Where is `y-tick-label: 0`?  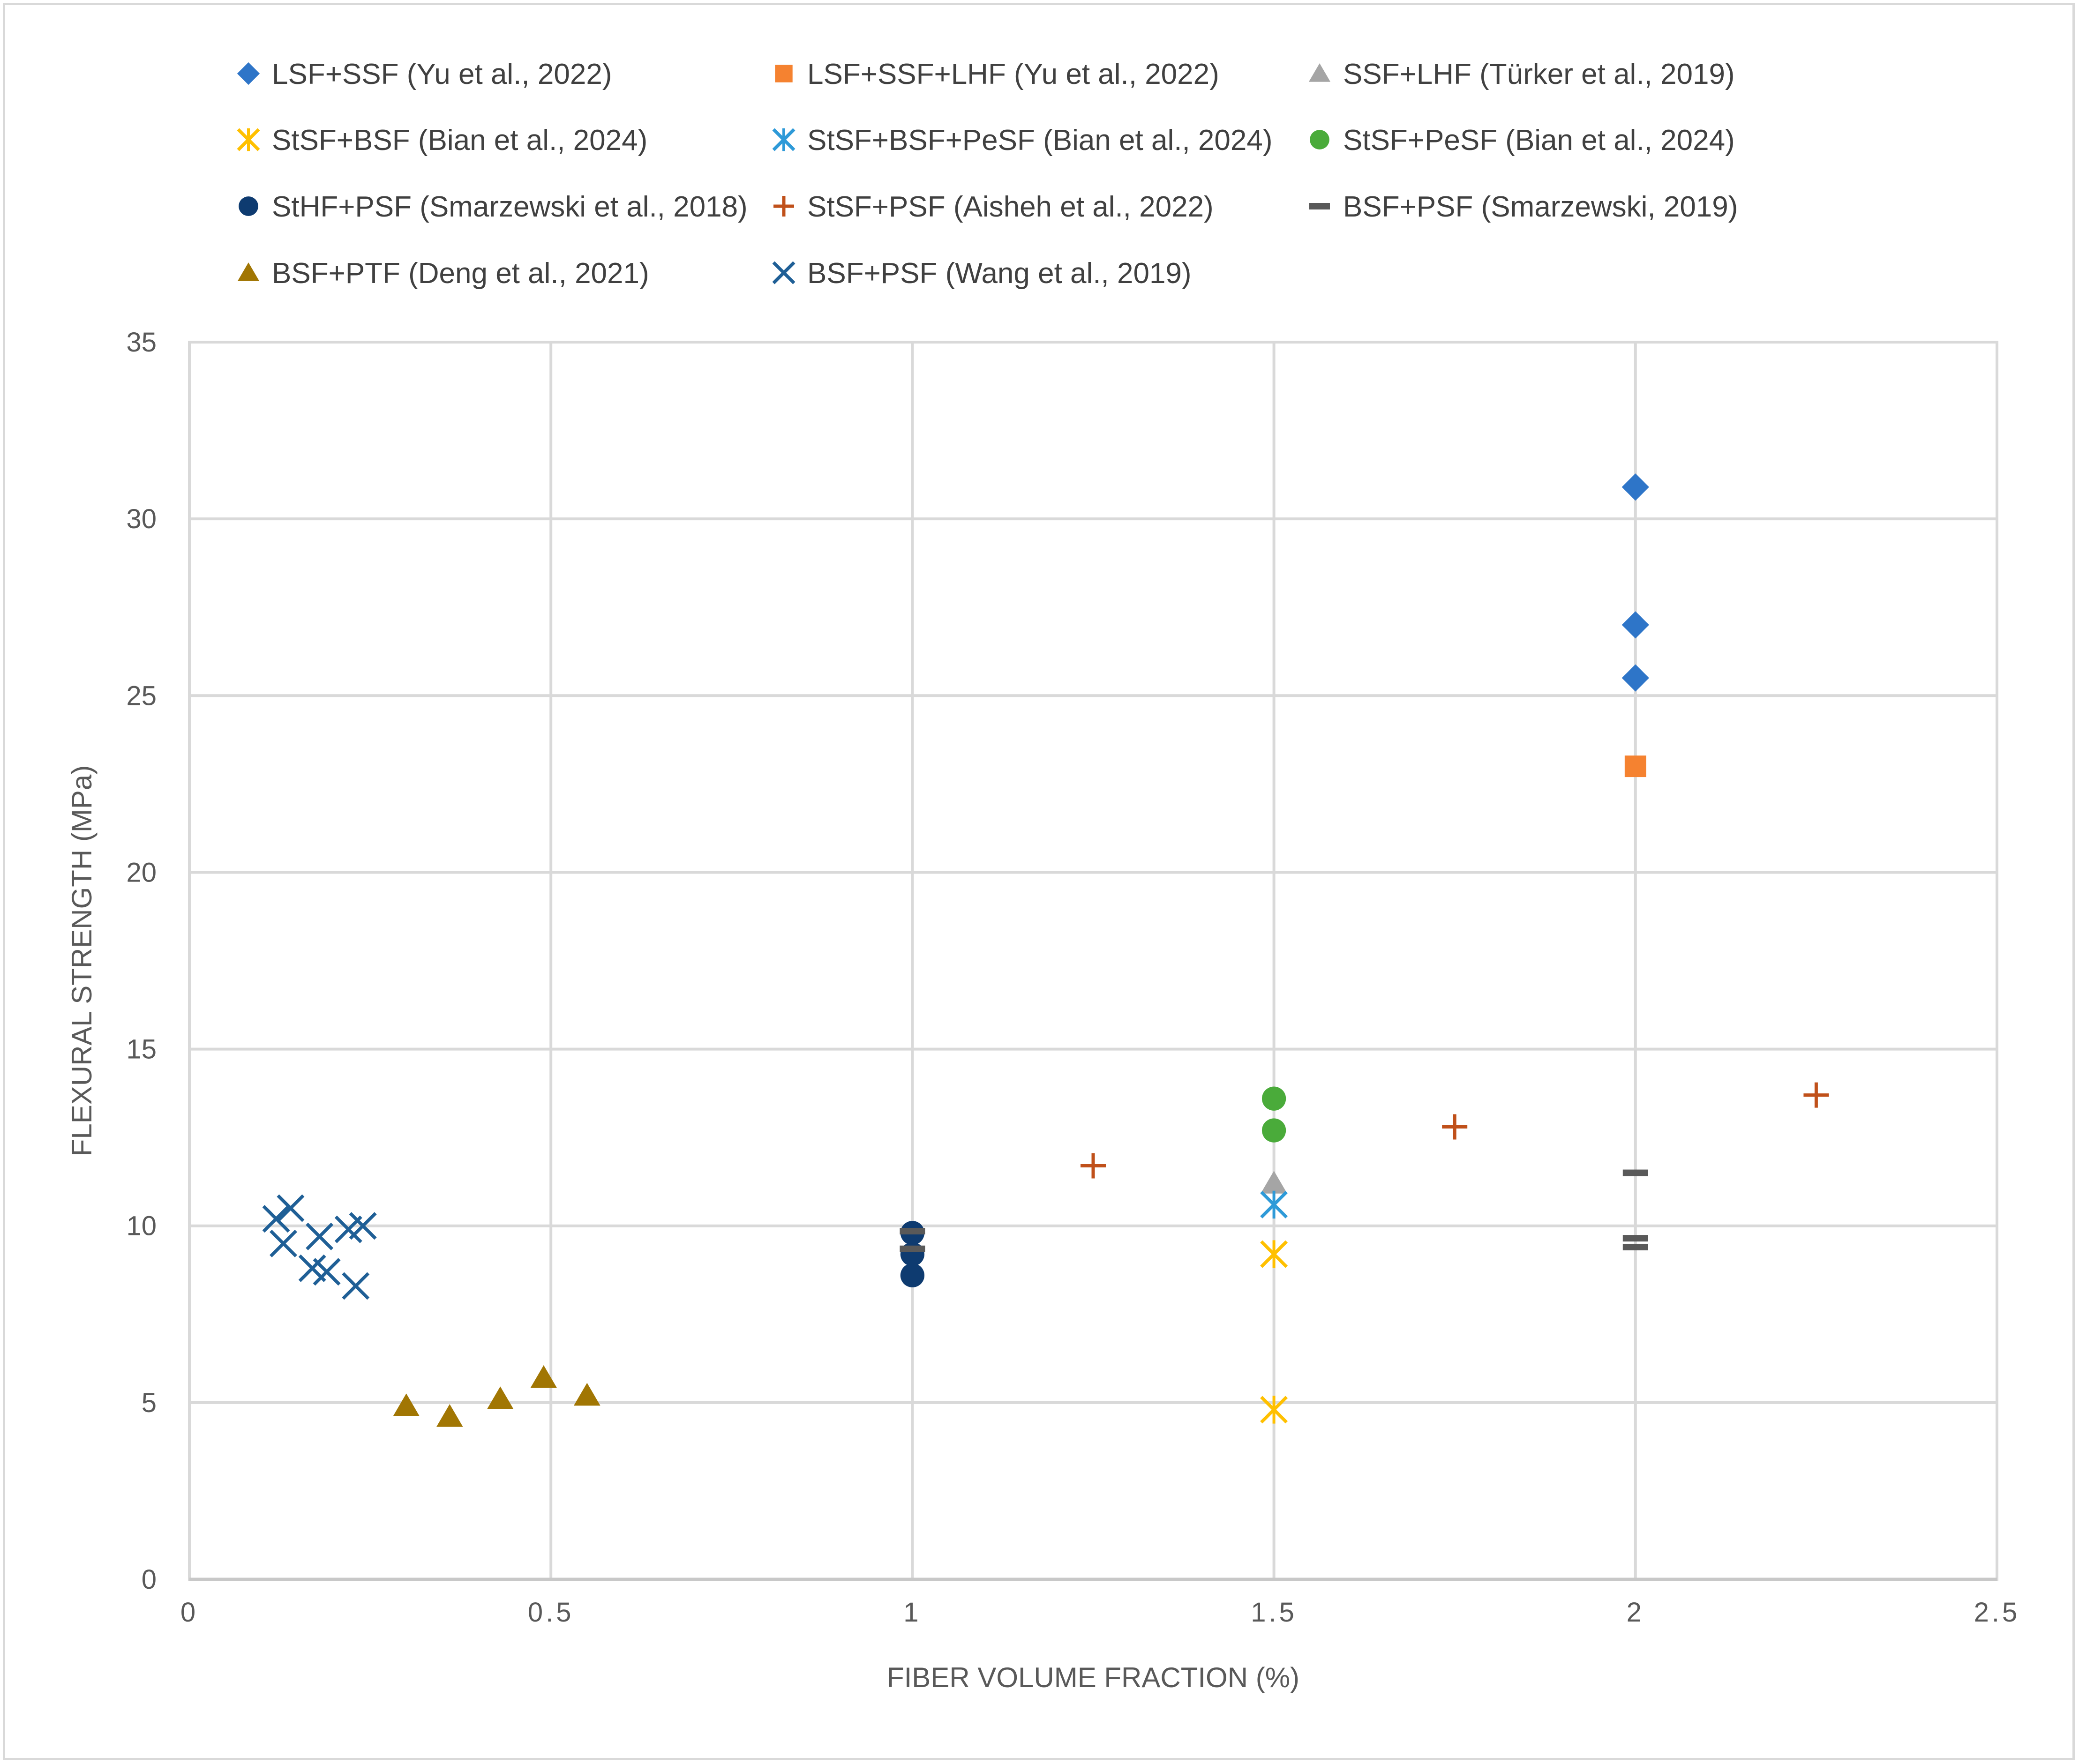 y-tick-label: 0 is located at coordinates (149, 1579).